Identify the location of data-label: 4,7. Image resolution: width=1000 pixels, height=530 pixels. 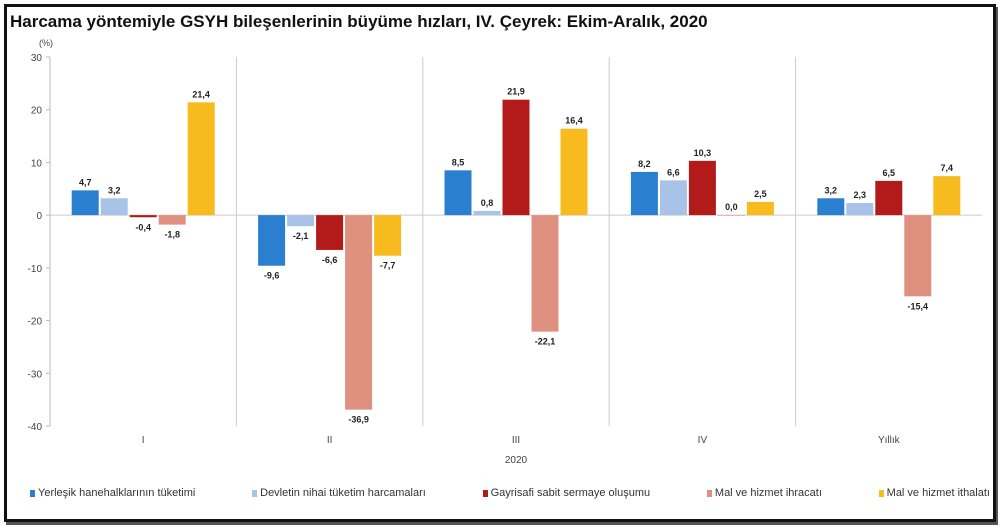
(85, 182).